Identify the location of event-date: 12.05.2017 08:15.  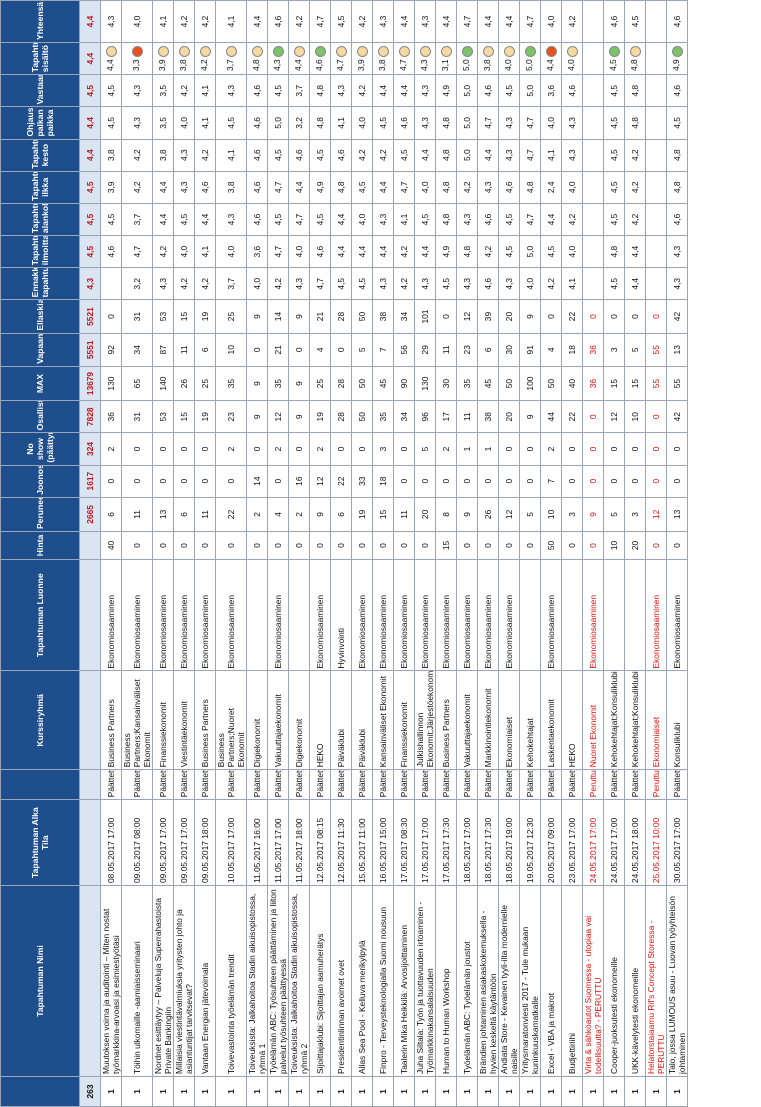
(320, 842).